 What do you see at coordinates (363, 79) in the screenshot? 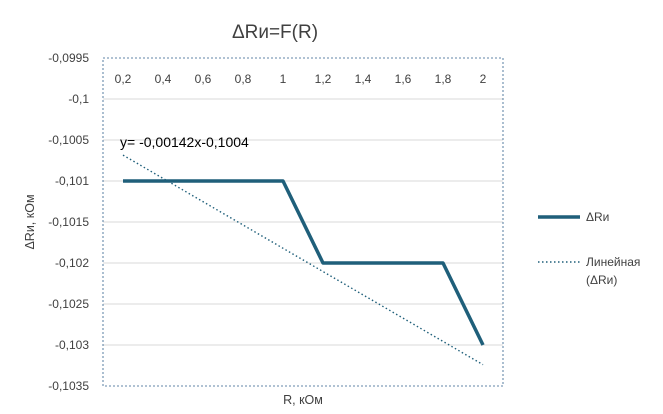
I see `x-tick-label: 1,4` at bounding box center [363, 79].